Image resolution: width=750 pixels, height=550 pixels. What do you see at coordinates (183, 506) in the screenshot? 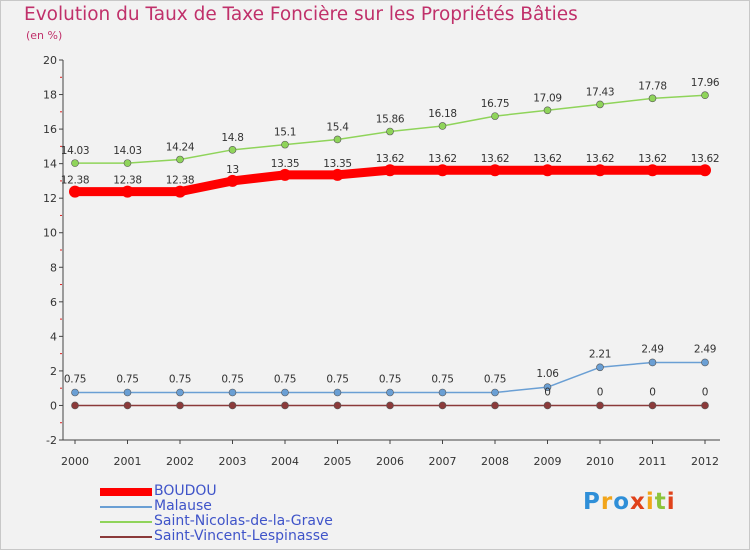
I see `legend-label-malause: Malause` at bounding box center [183, 506].